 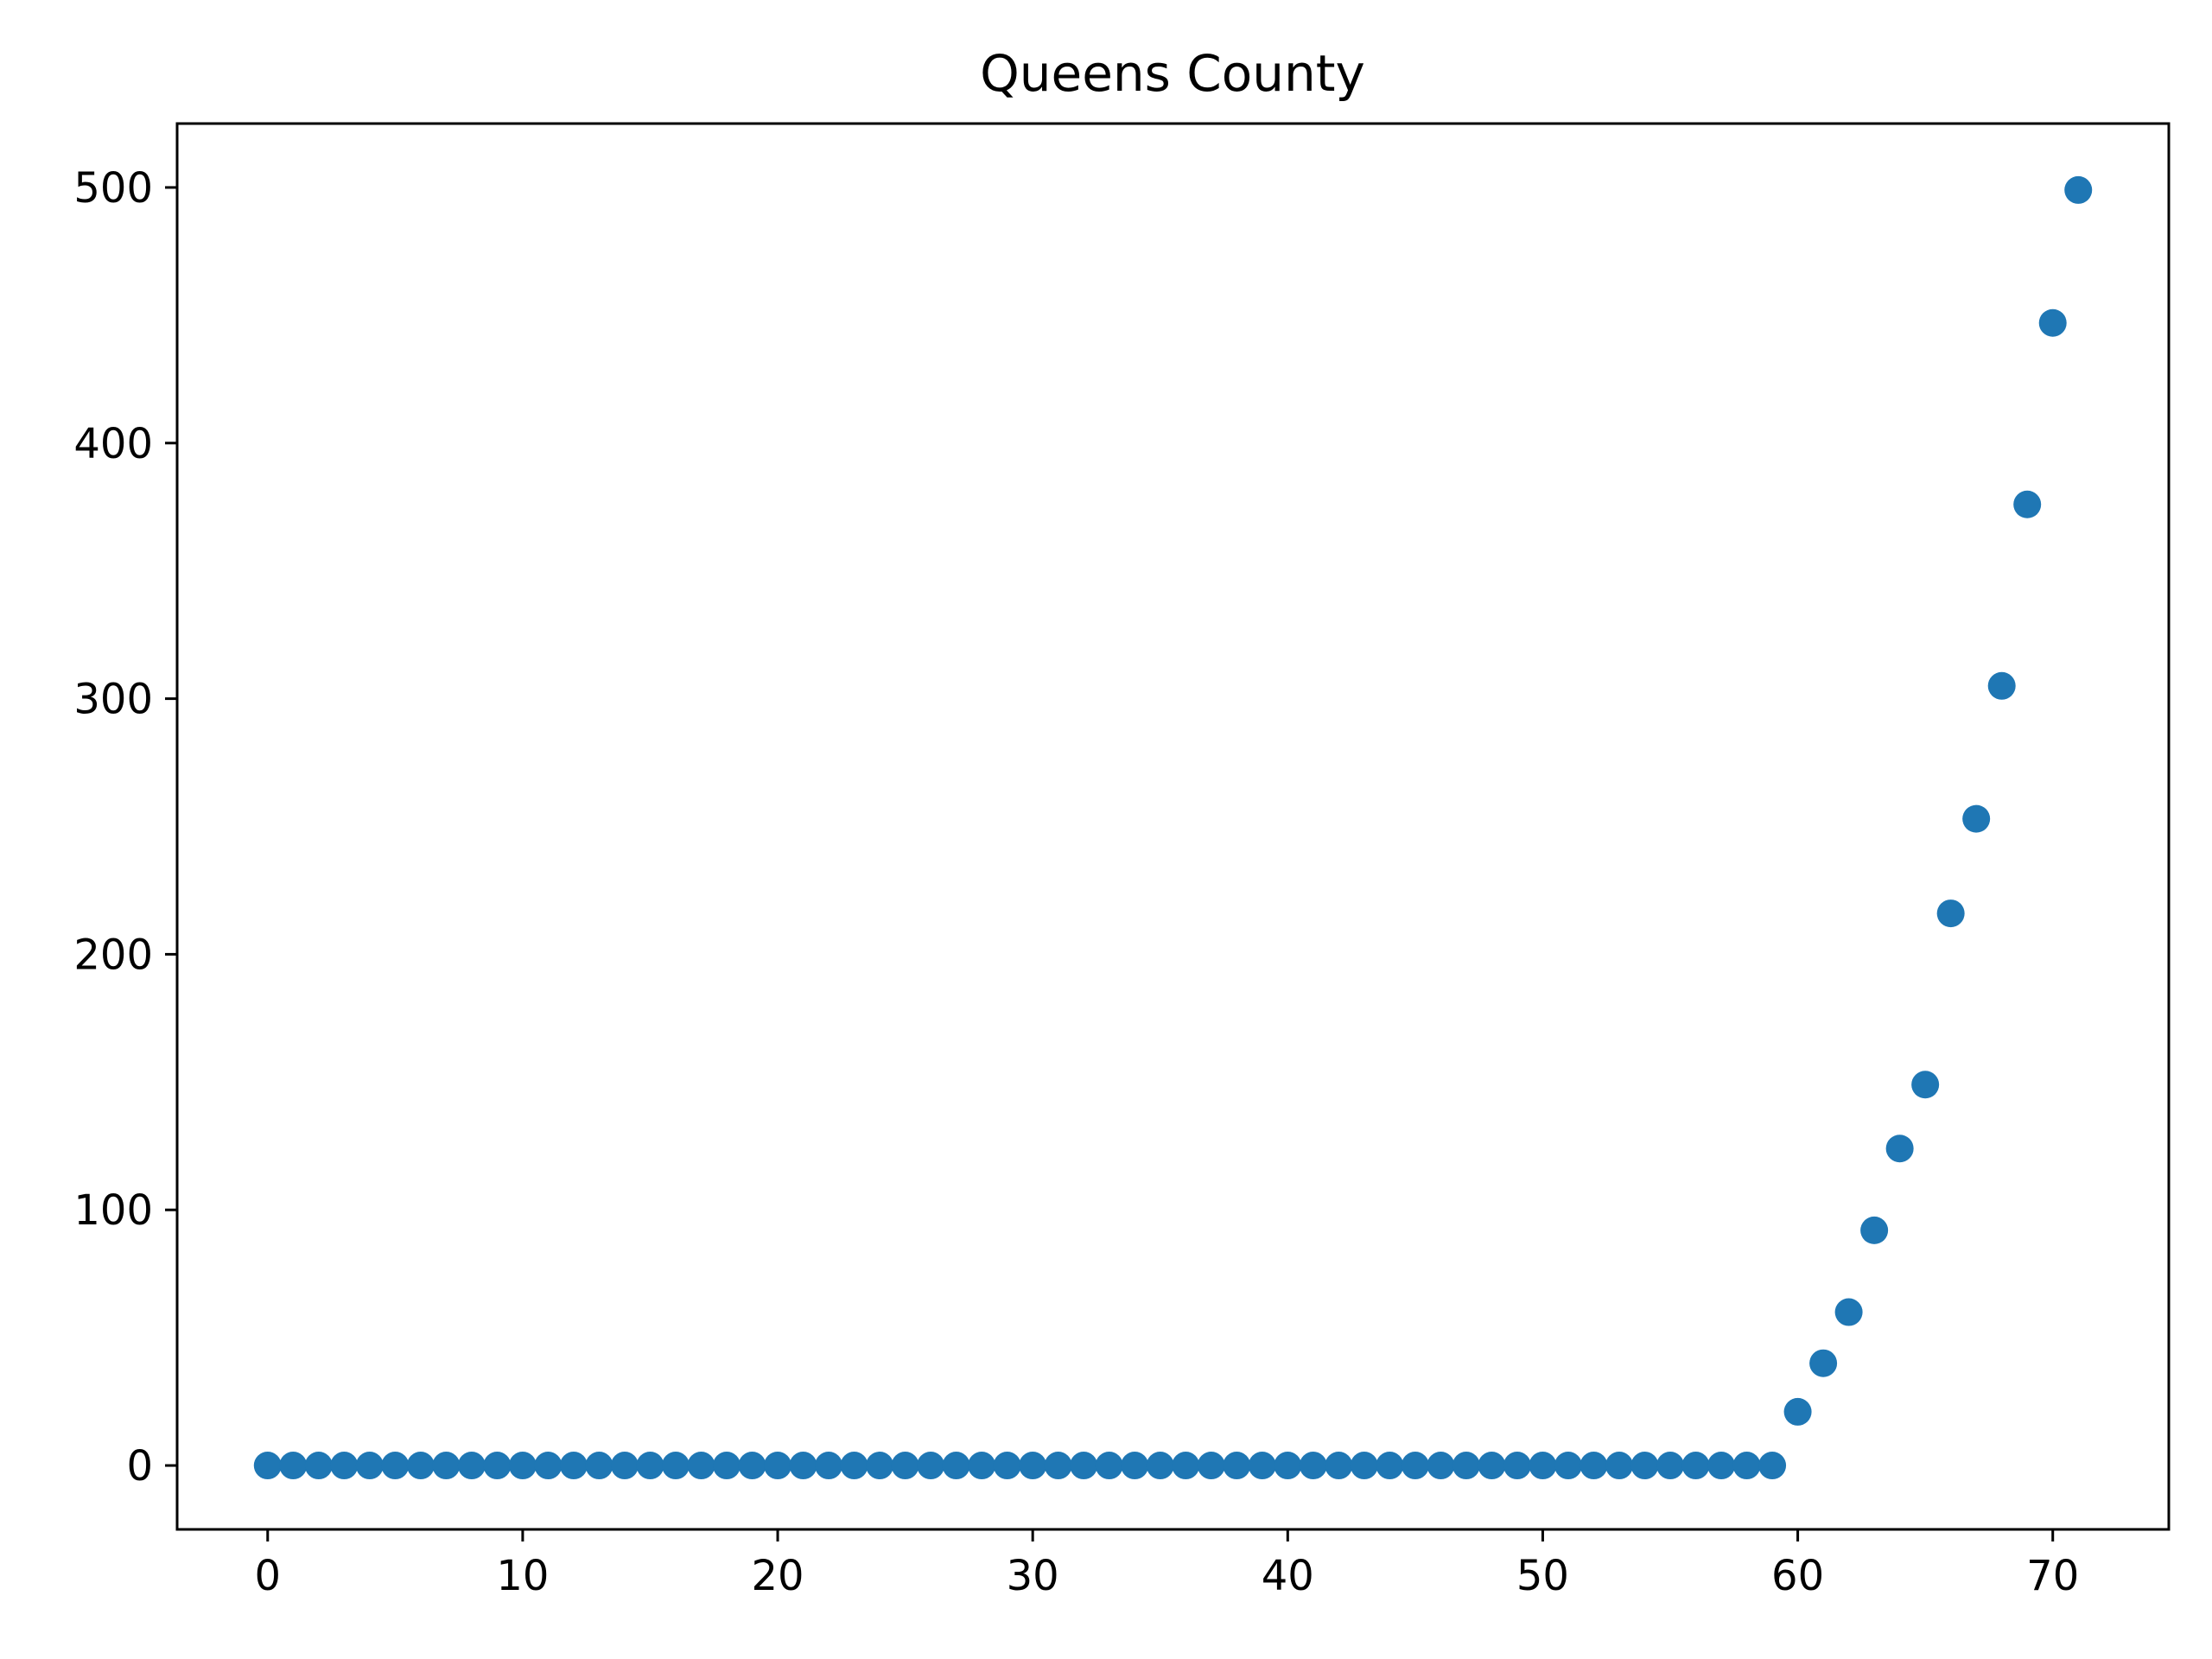 I want to click on y-tick-label: 0, so click(x=139, y=1466).